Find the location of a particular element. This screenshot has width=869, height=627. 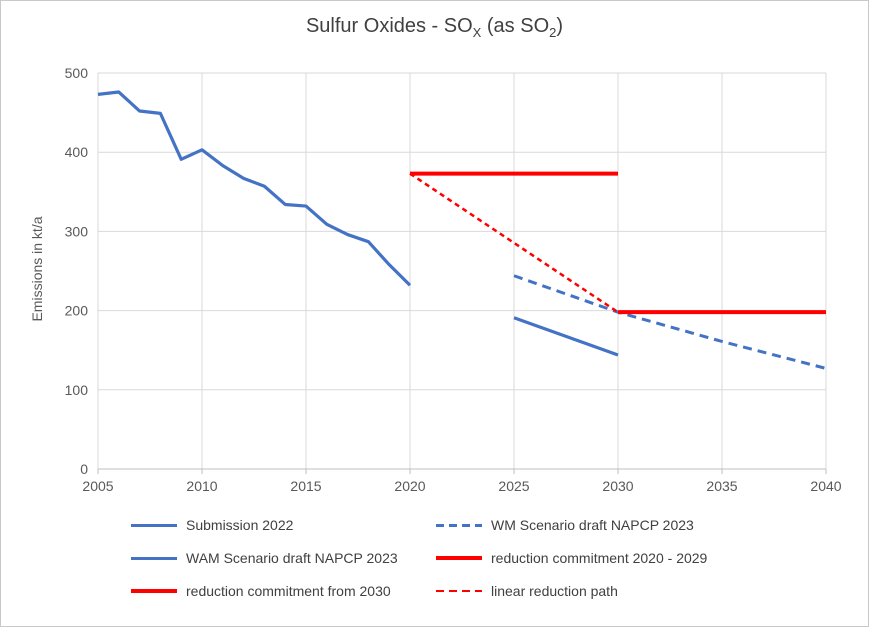

legend-label: WAM Scenario draft NAPCP 2023 is located at coordinates (292, 558).